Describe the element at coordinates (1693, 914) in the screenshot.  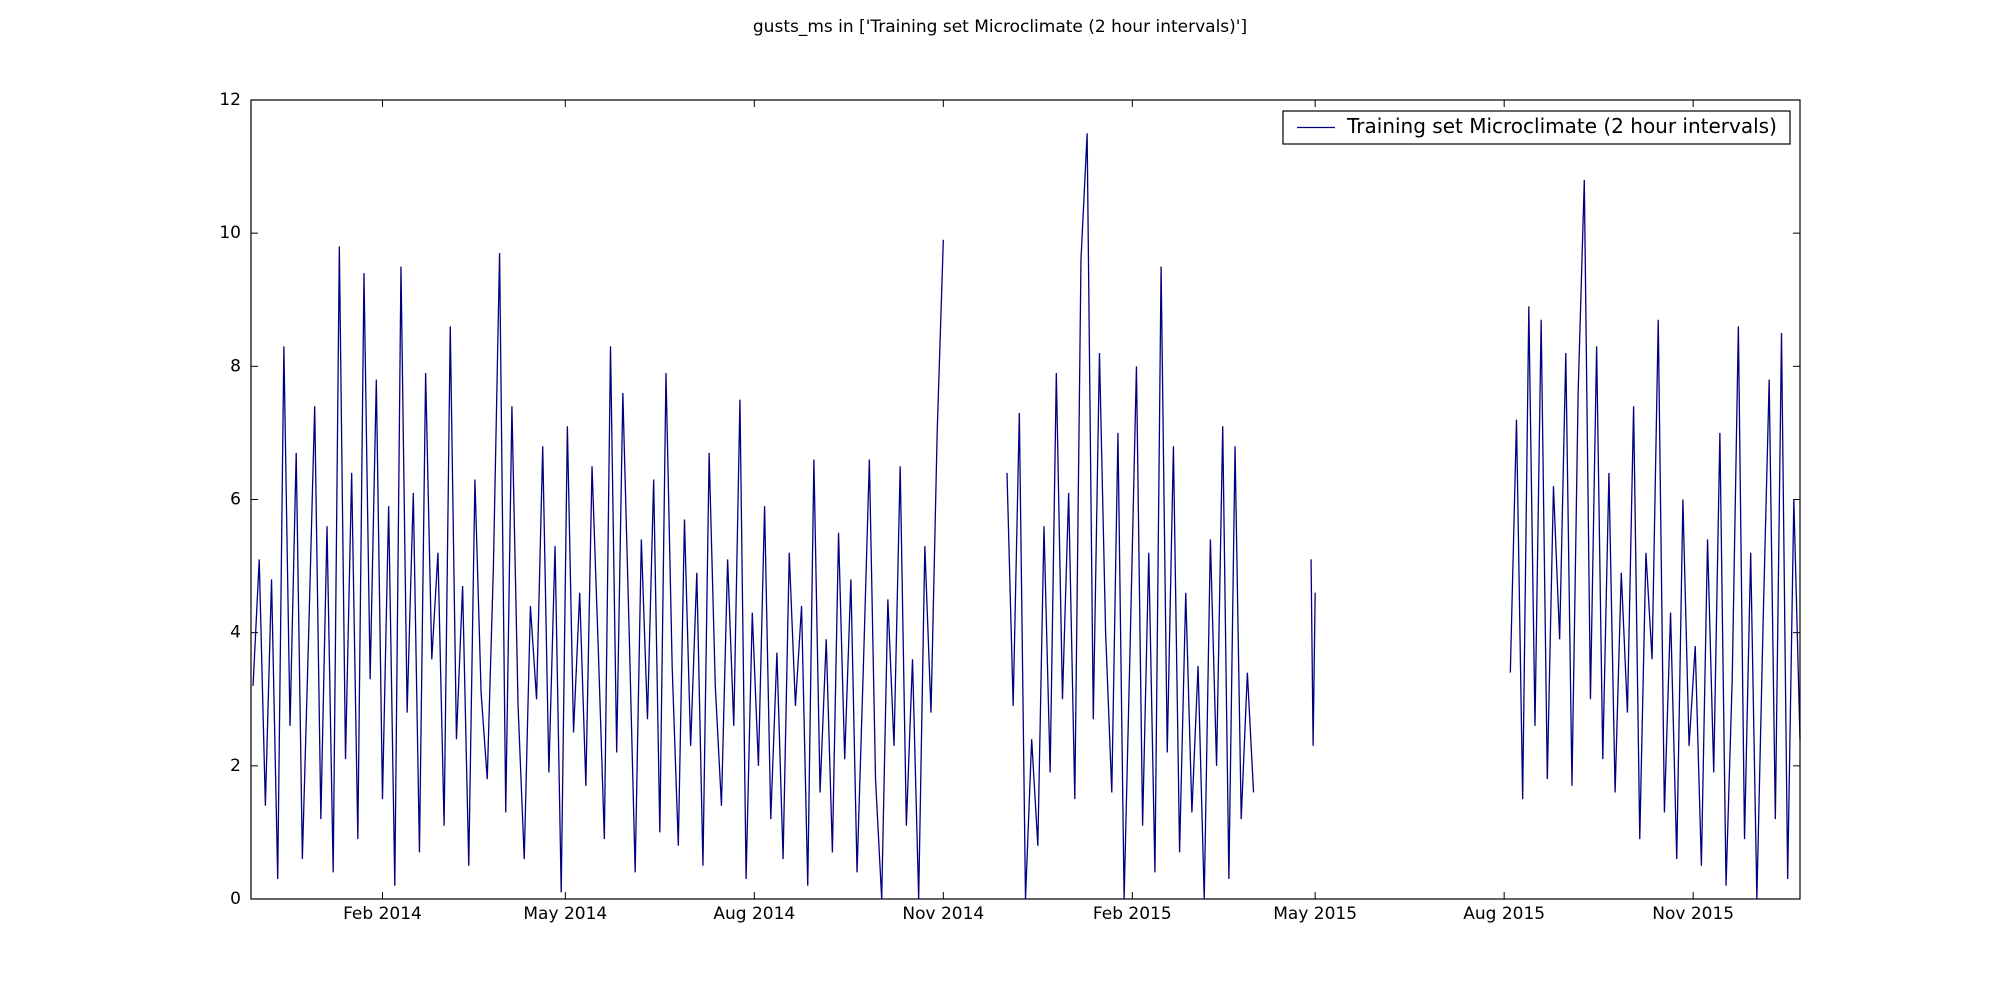
I see `x-tick-label: Nov 2015` at that location.